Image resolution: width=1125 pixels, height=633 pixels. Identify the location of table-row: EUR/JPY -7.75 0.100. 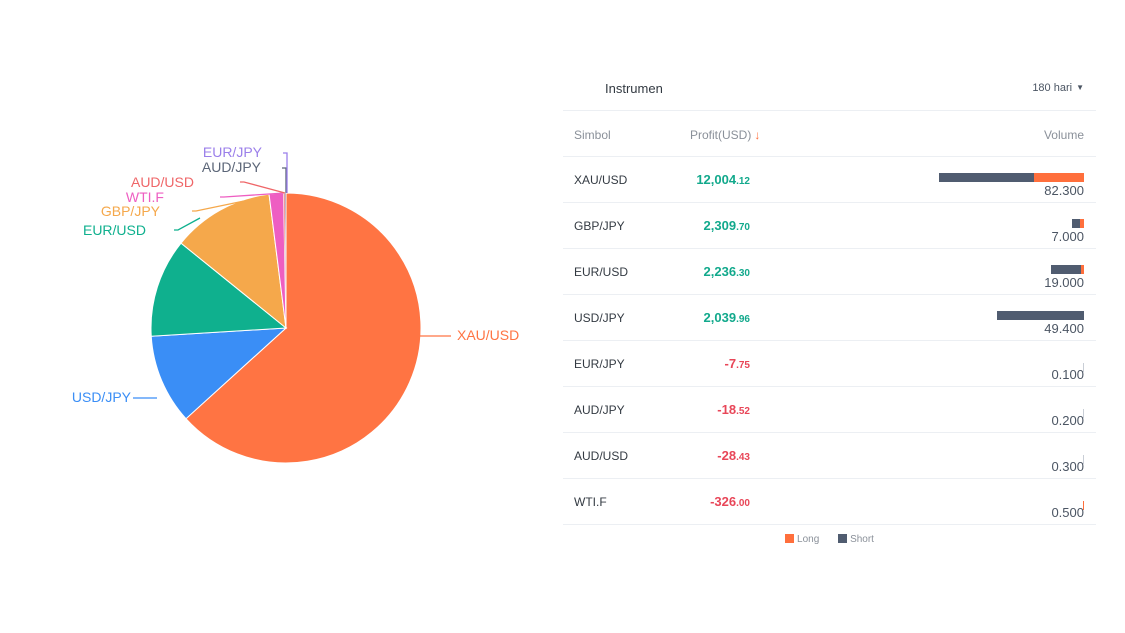
(829, 364).